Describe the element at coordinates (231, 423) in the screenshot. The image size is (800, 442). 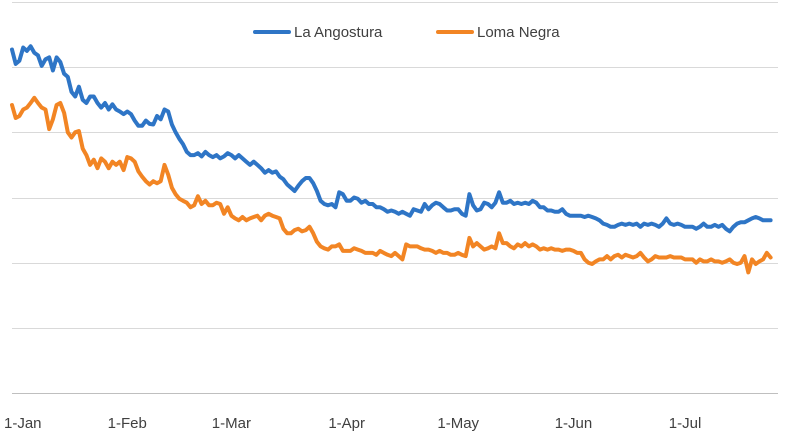
I see `x-tick-label: 1-Mar` at that location.